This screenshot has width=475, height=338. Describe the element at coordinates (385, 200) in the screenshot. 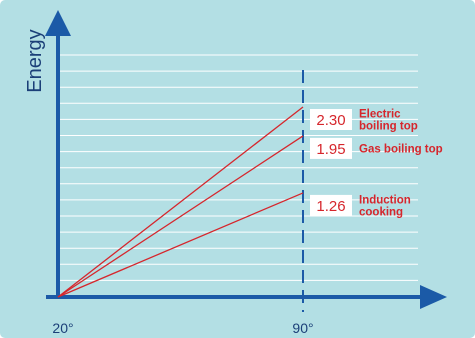

I see `series-label-line: Induction` at that location.